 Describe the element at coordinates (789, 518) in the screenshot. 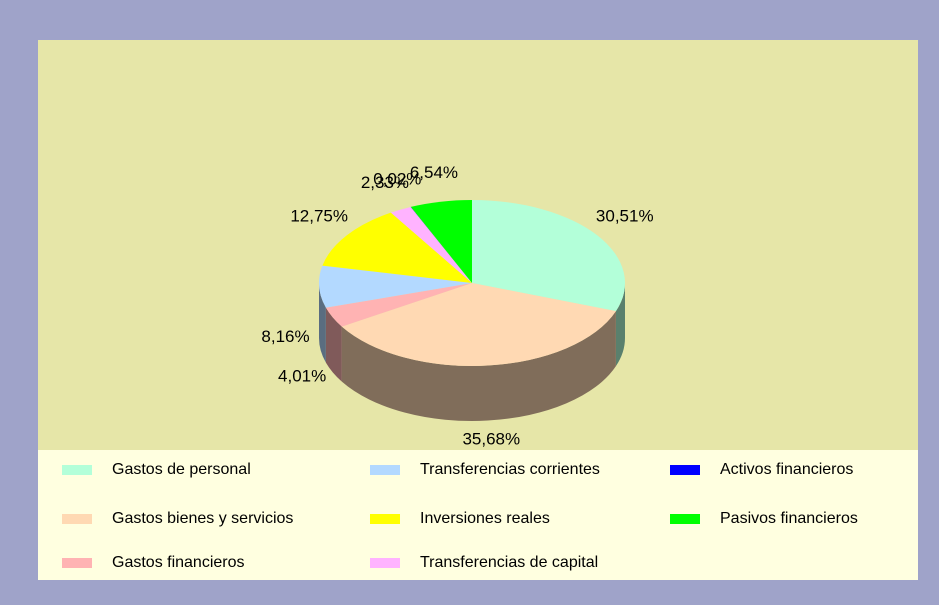

I see `legend-label: Pasivos financieros` at that location.